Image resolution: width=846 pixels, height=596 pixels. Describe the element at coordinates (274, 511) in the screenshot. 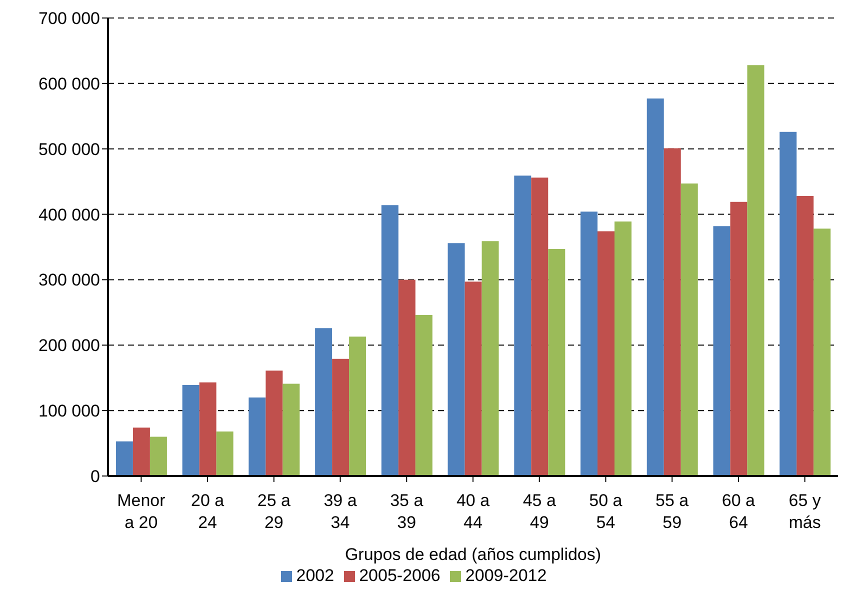

I see `x-tick-label: 25 a 29` at that location.